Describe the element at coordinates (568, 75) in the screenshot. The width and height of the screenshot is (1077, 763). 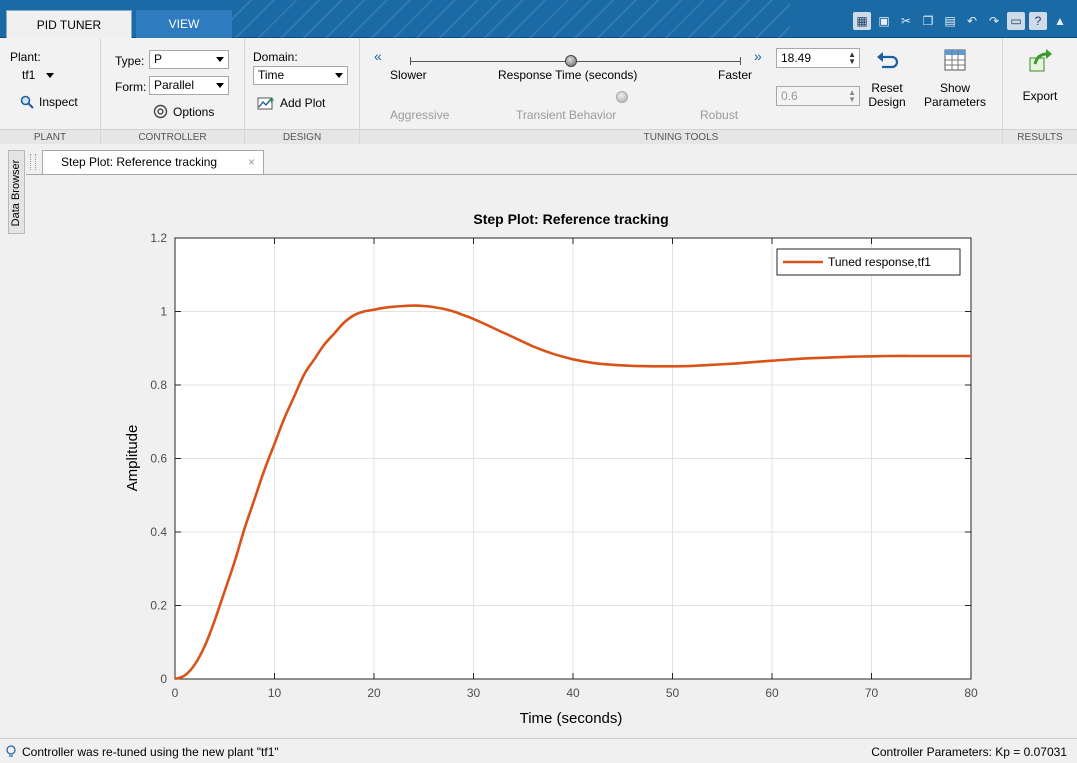
I see `response-time-label: Response Time (seconds)` at that location.